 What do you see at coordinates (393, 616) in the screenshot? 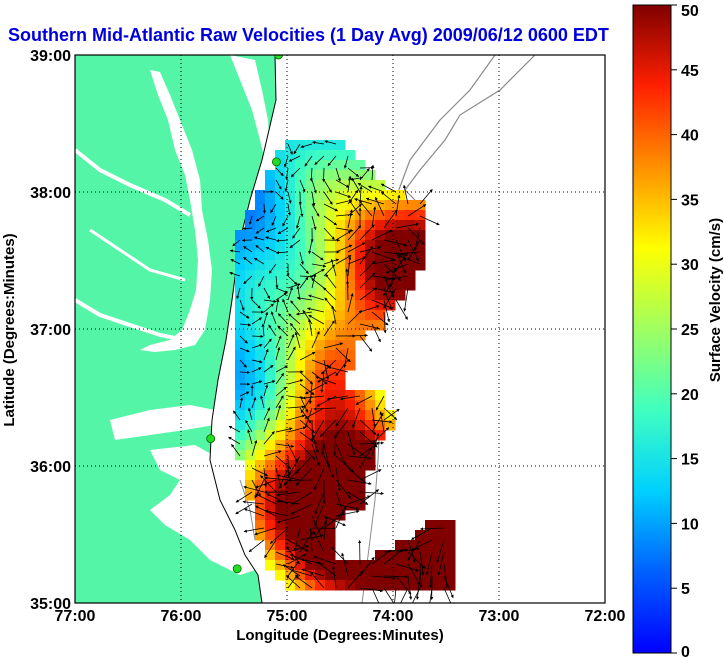
I see `x-tick-label: 74:00` at bounding box center [393, 616].